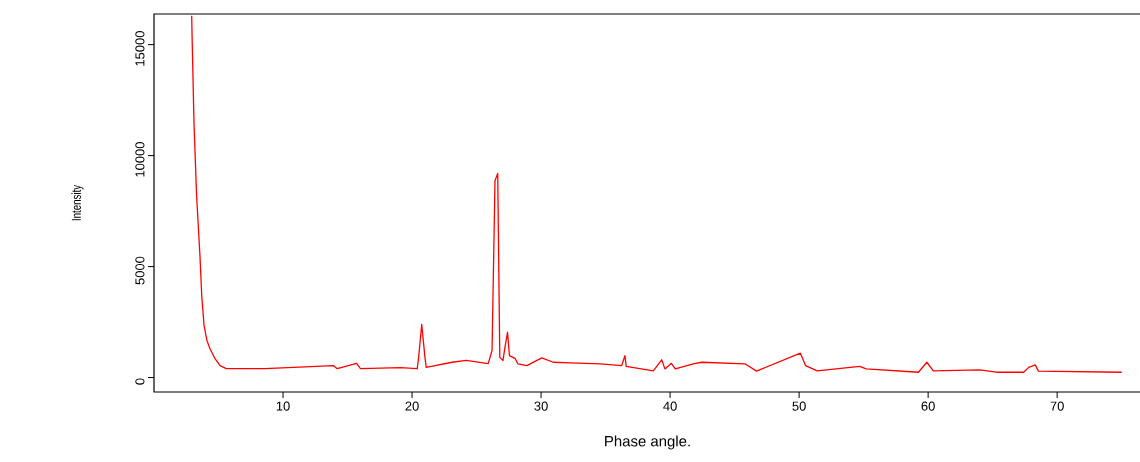 This screenshot has width=1140, height=462. What do you see at coordinates (928, 406) in the screenshot?
I see `x-tick-label: 60` at bounding box center [928, 406].